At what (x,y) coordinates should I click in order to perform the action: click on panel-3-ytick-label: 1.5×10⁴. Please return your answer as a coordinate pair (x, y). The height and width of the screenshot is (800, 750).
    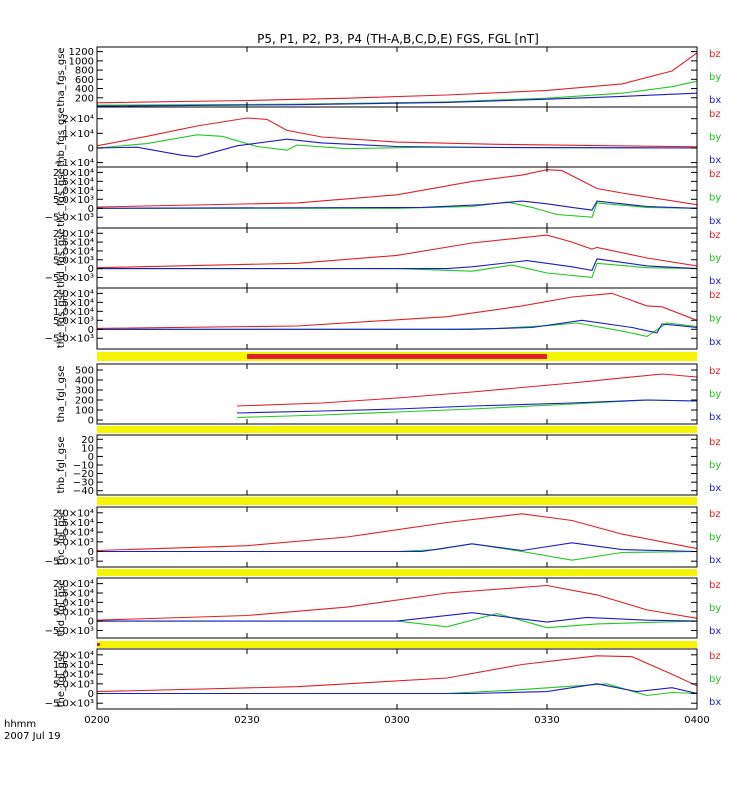
    Looking at the image, I should click on (73, 182).